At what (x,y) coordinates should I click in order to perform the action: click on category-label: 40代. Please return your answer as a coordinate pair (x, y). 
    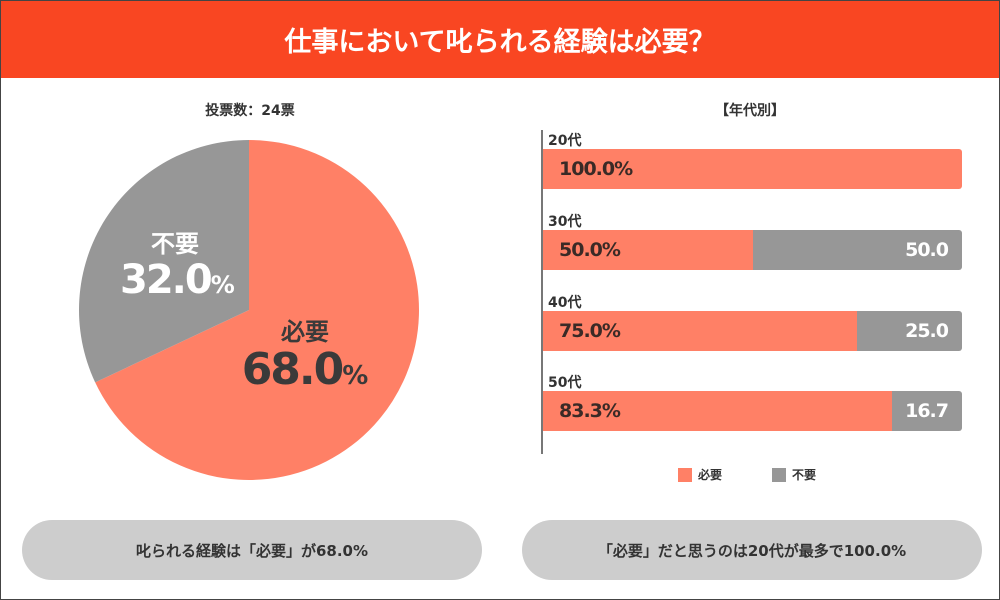
    Looking at the image, I should click on (565, 303).